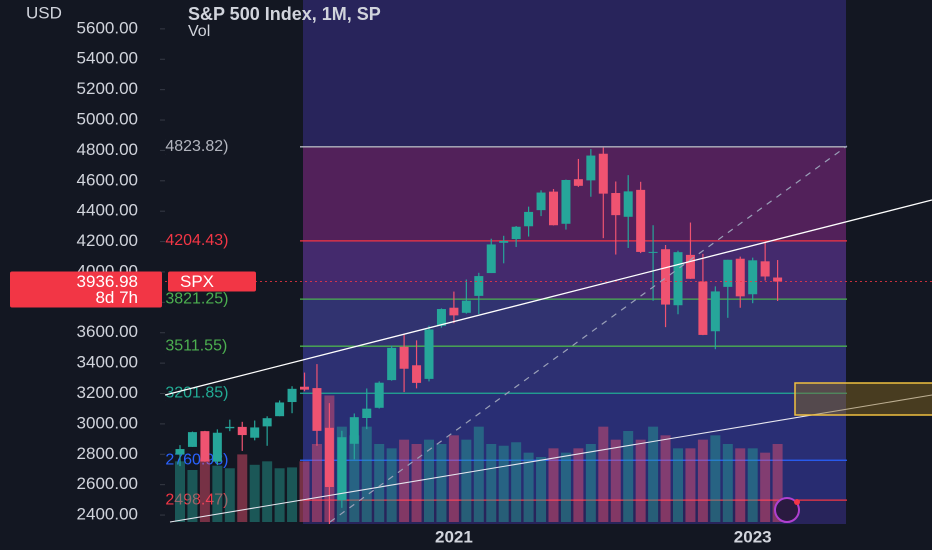  I want to click on y-tick-label: 2800.00, so click(107, 453).